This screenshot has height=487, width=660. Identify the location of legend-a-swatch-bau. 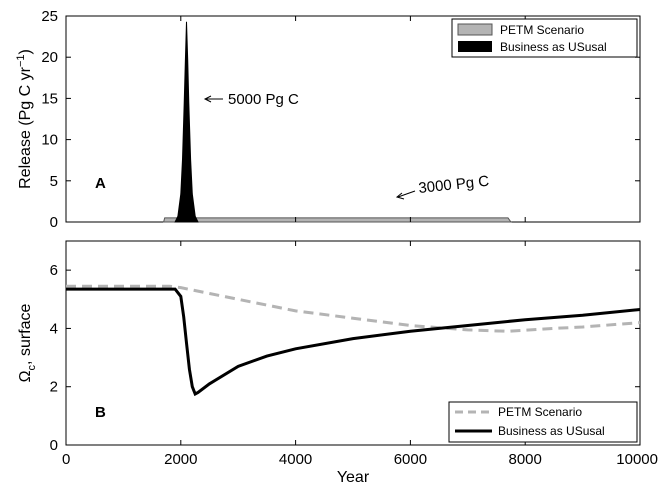
(475, 46).